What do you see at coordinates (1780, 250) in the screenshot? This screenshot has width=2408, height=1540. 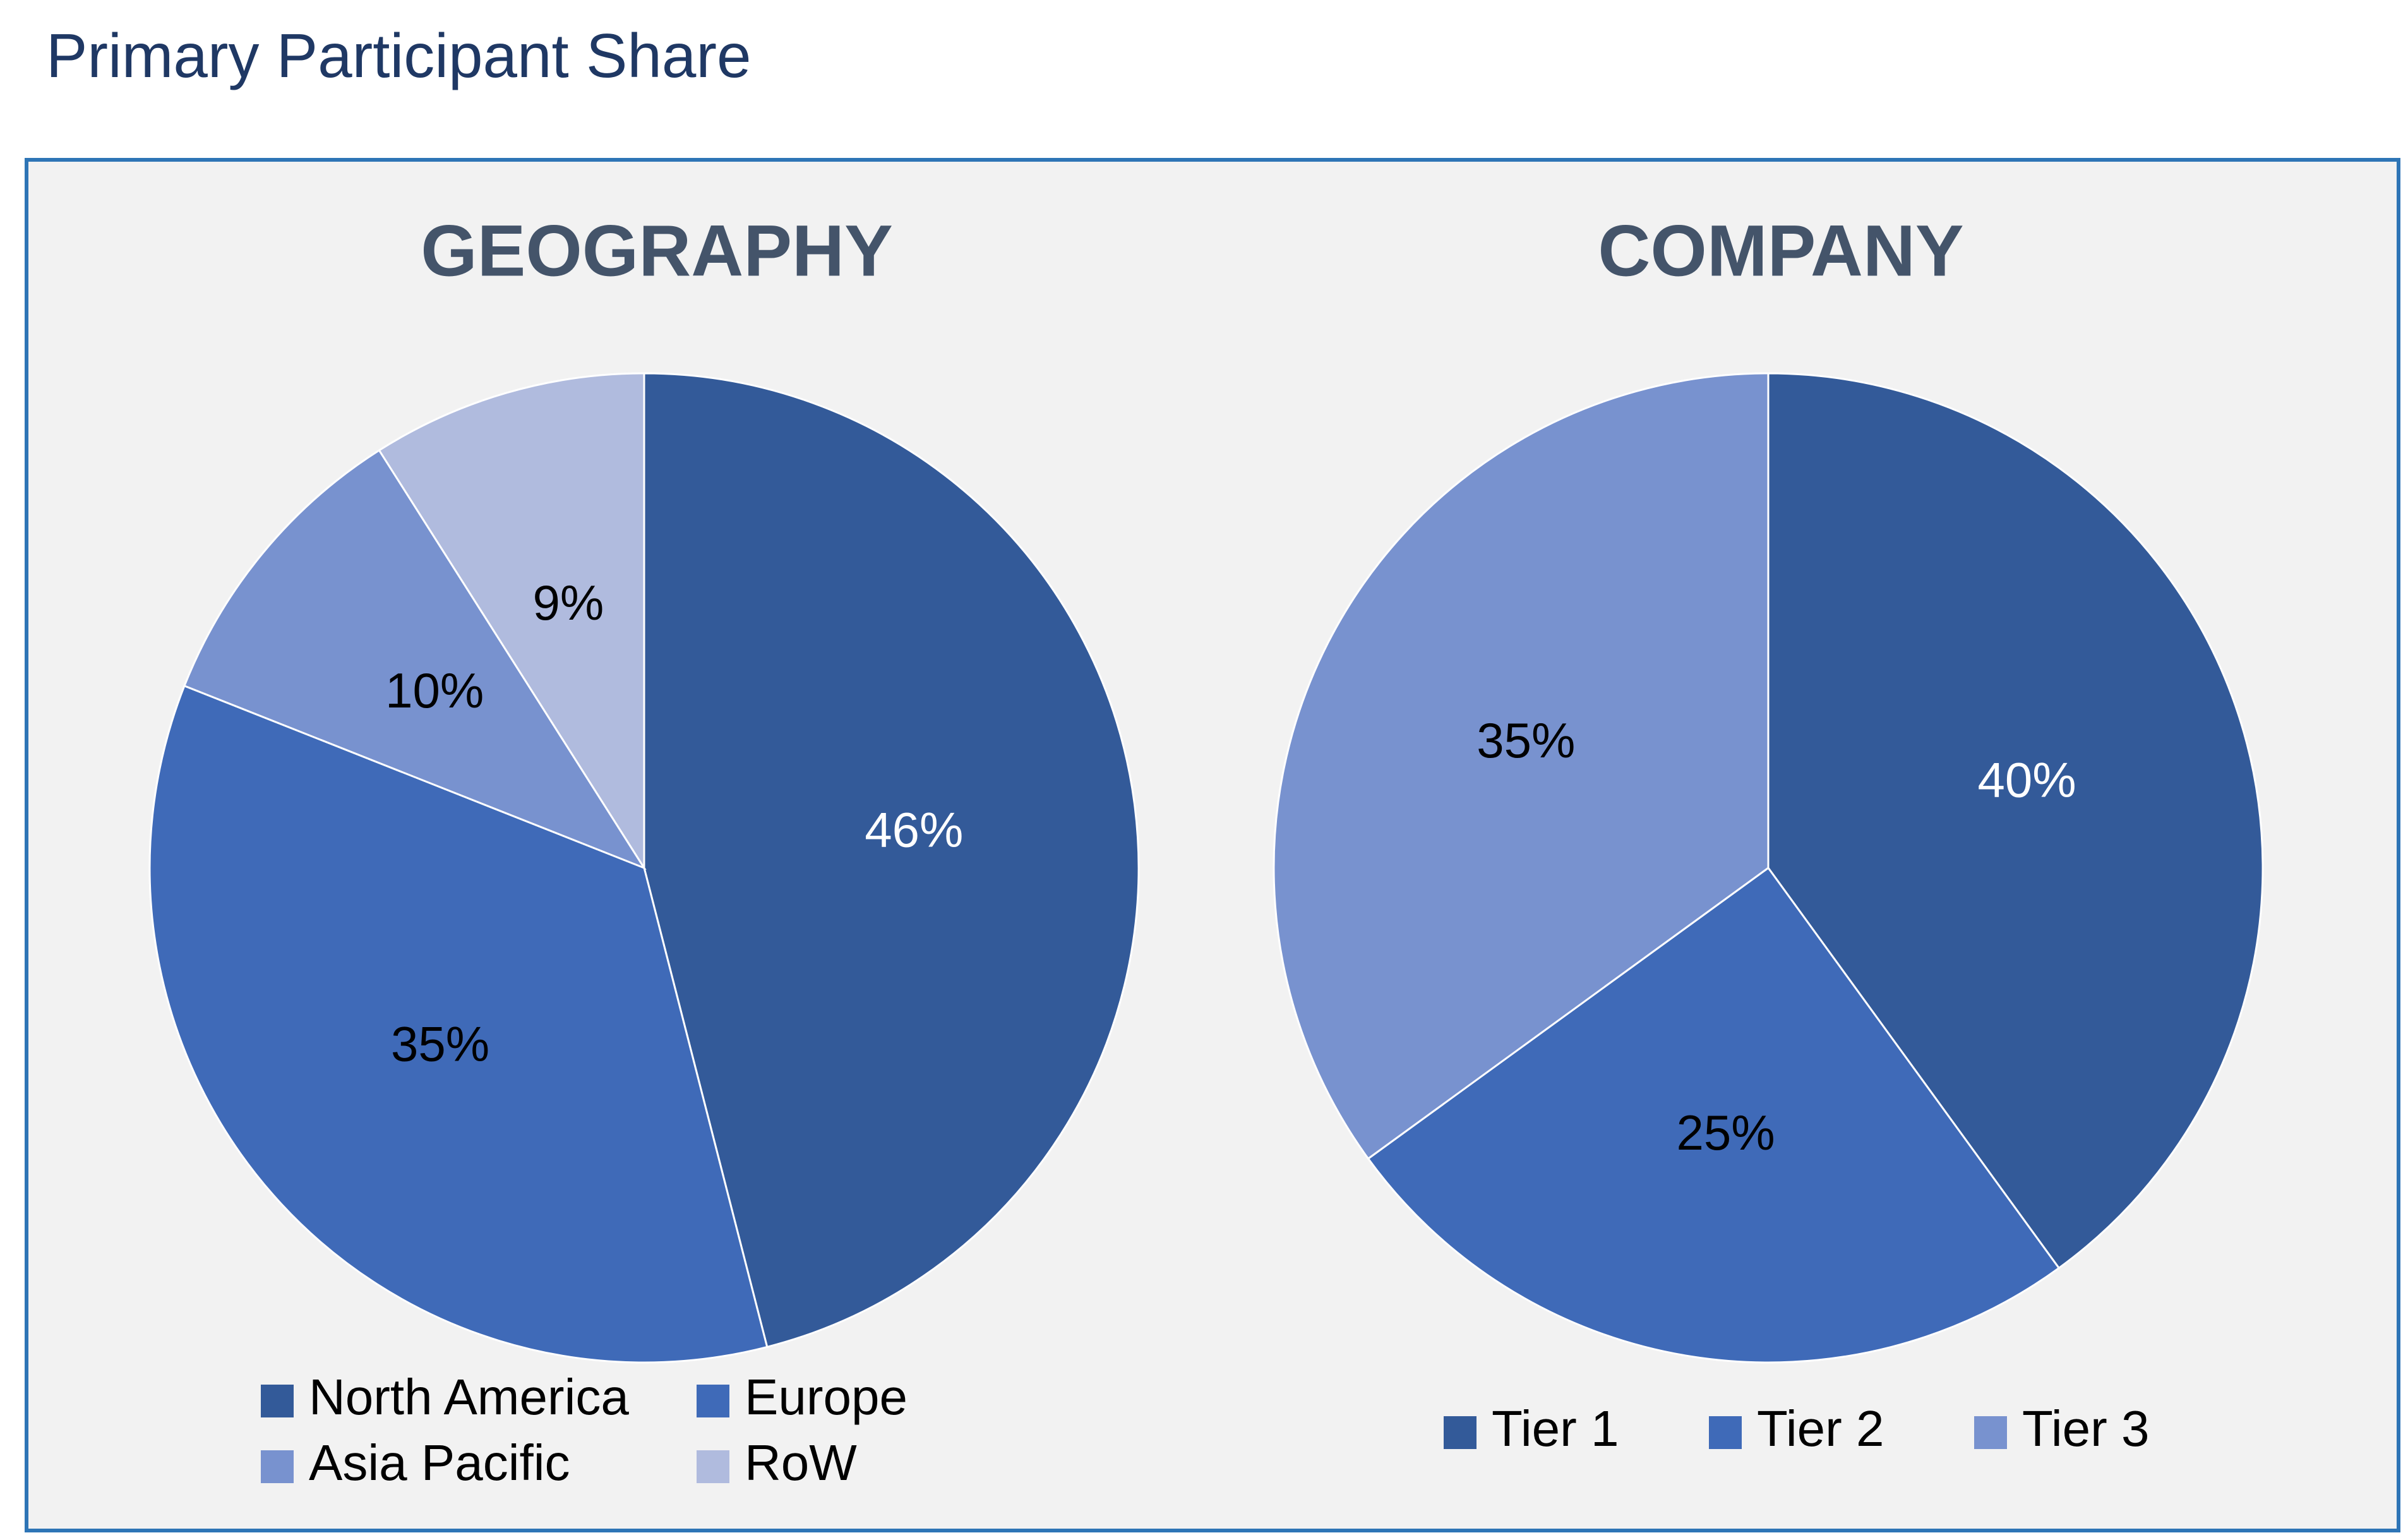 I see `company-title: COMPANY` at bounding box center [1780, 250].